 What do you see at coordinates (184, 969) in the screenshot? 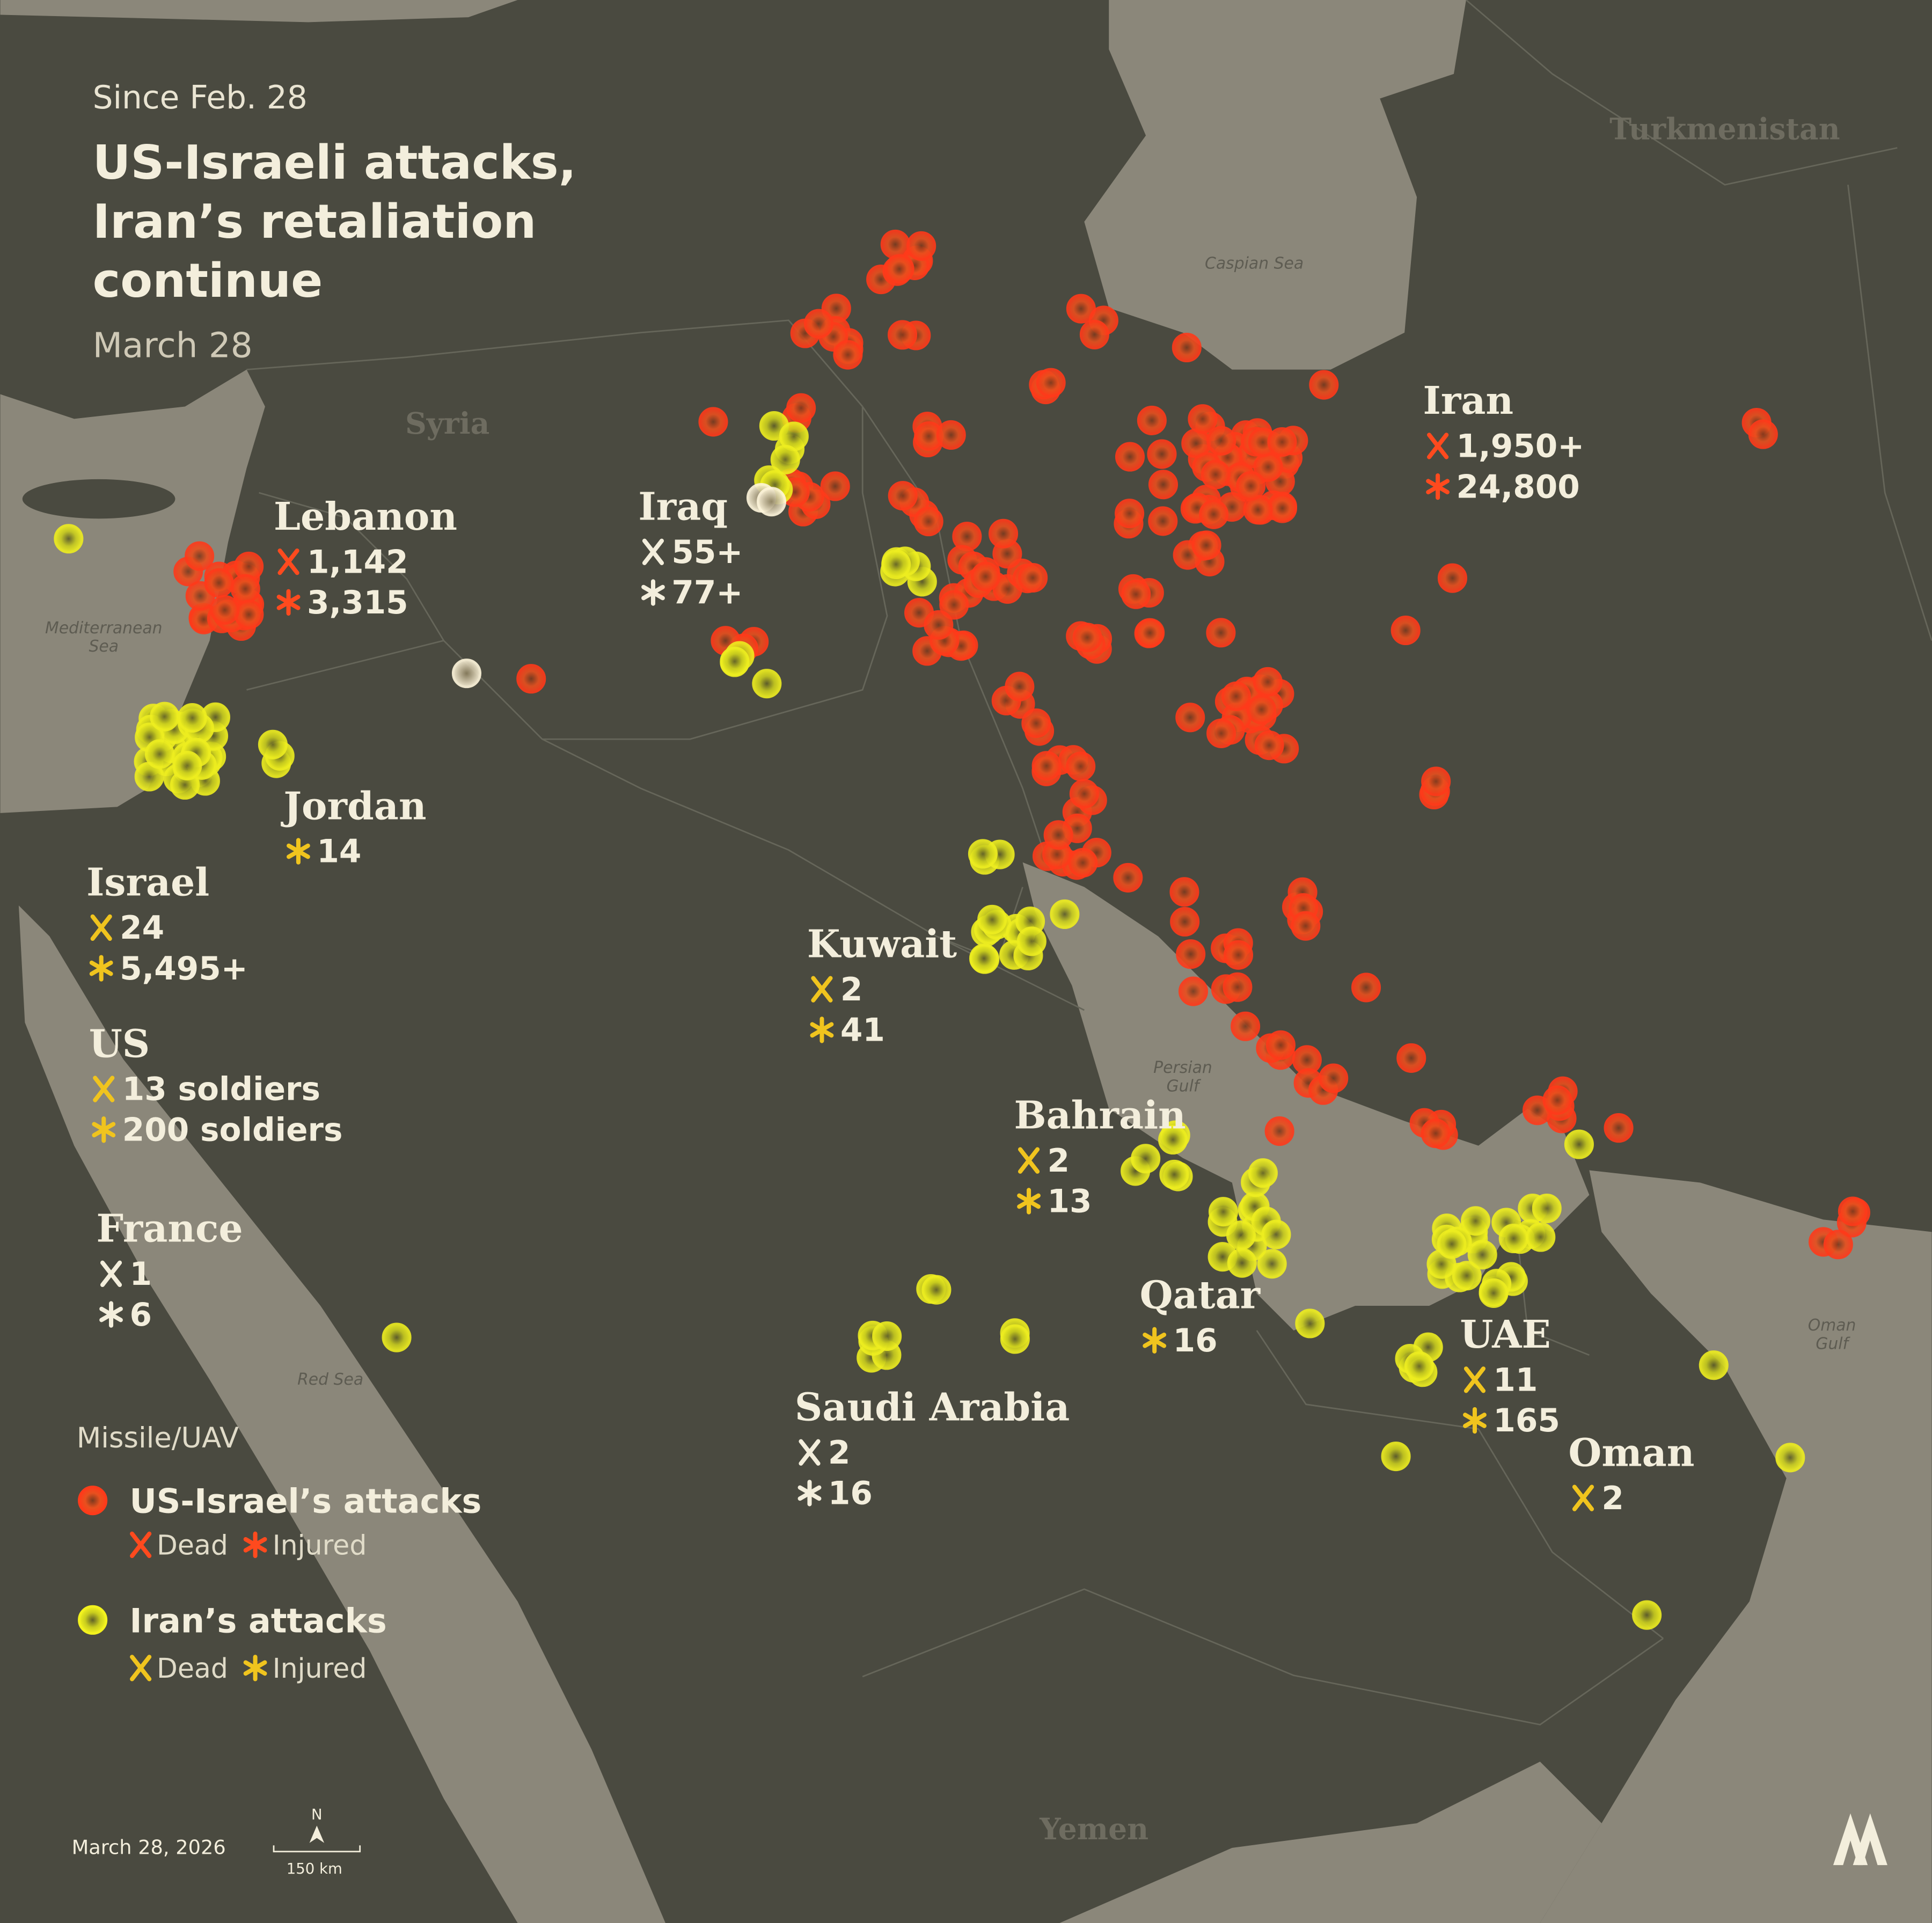
I see `injured-count: 5,495+` at bounding box center [184, 969].